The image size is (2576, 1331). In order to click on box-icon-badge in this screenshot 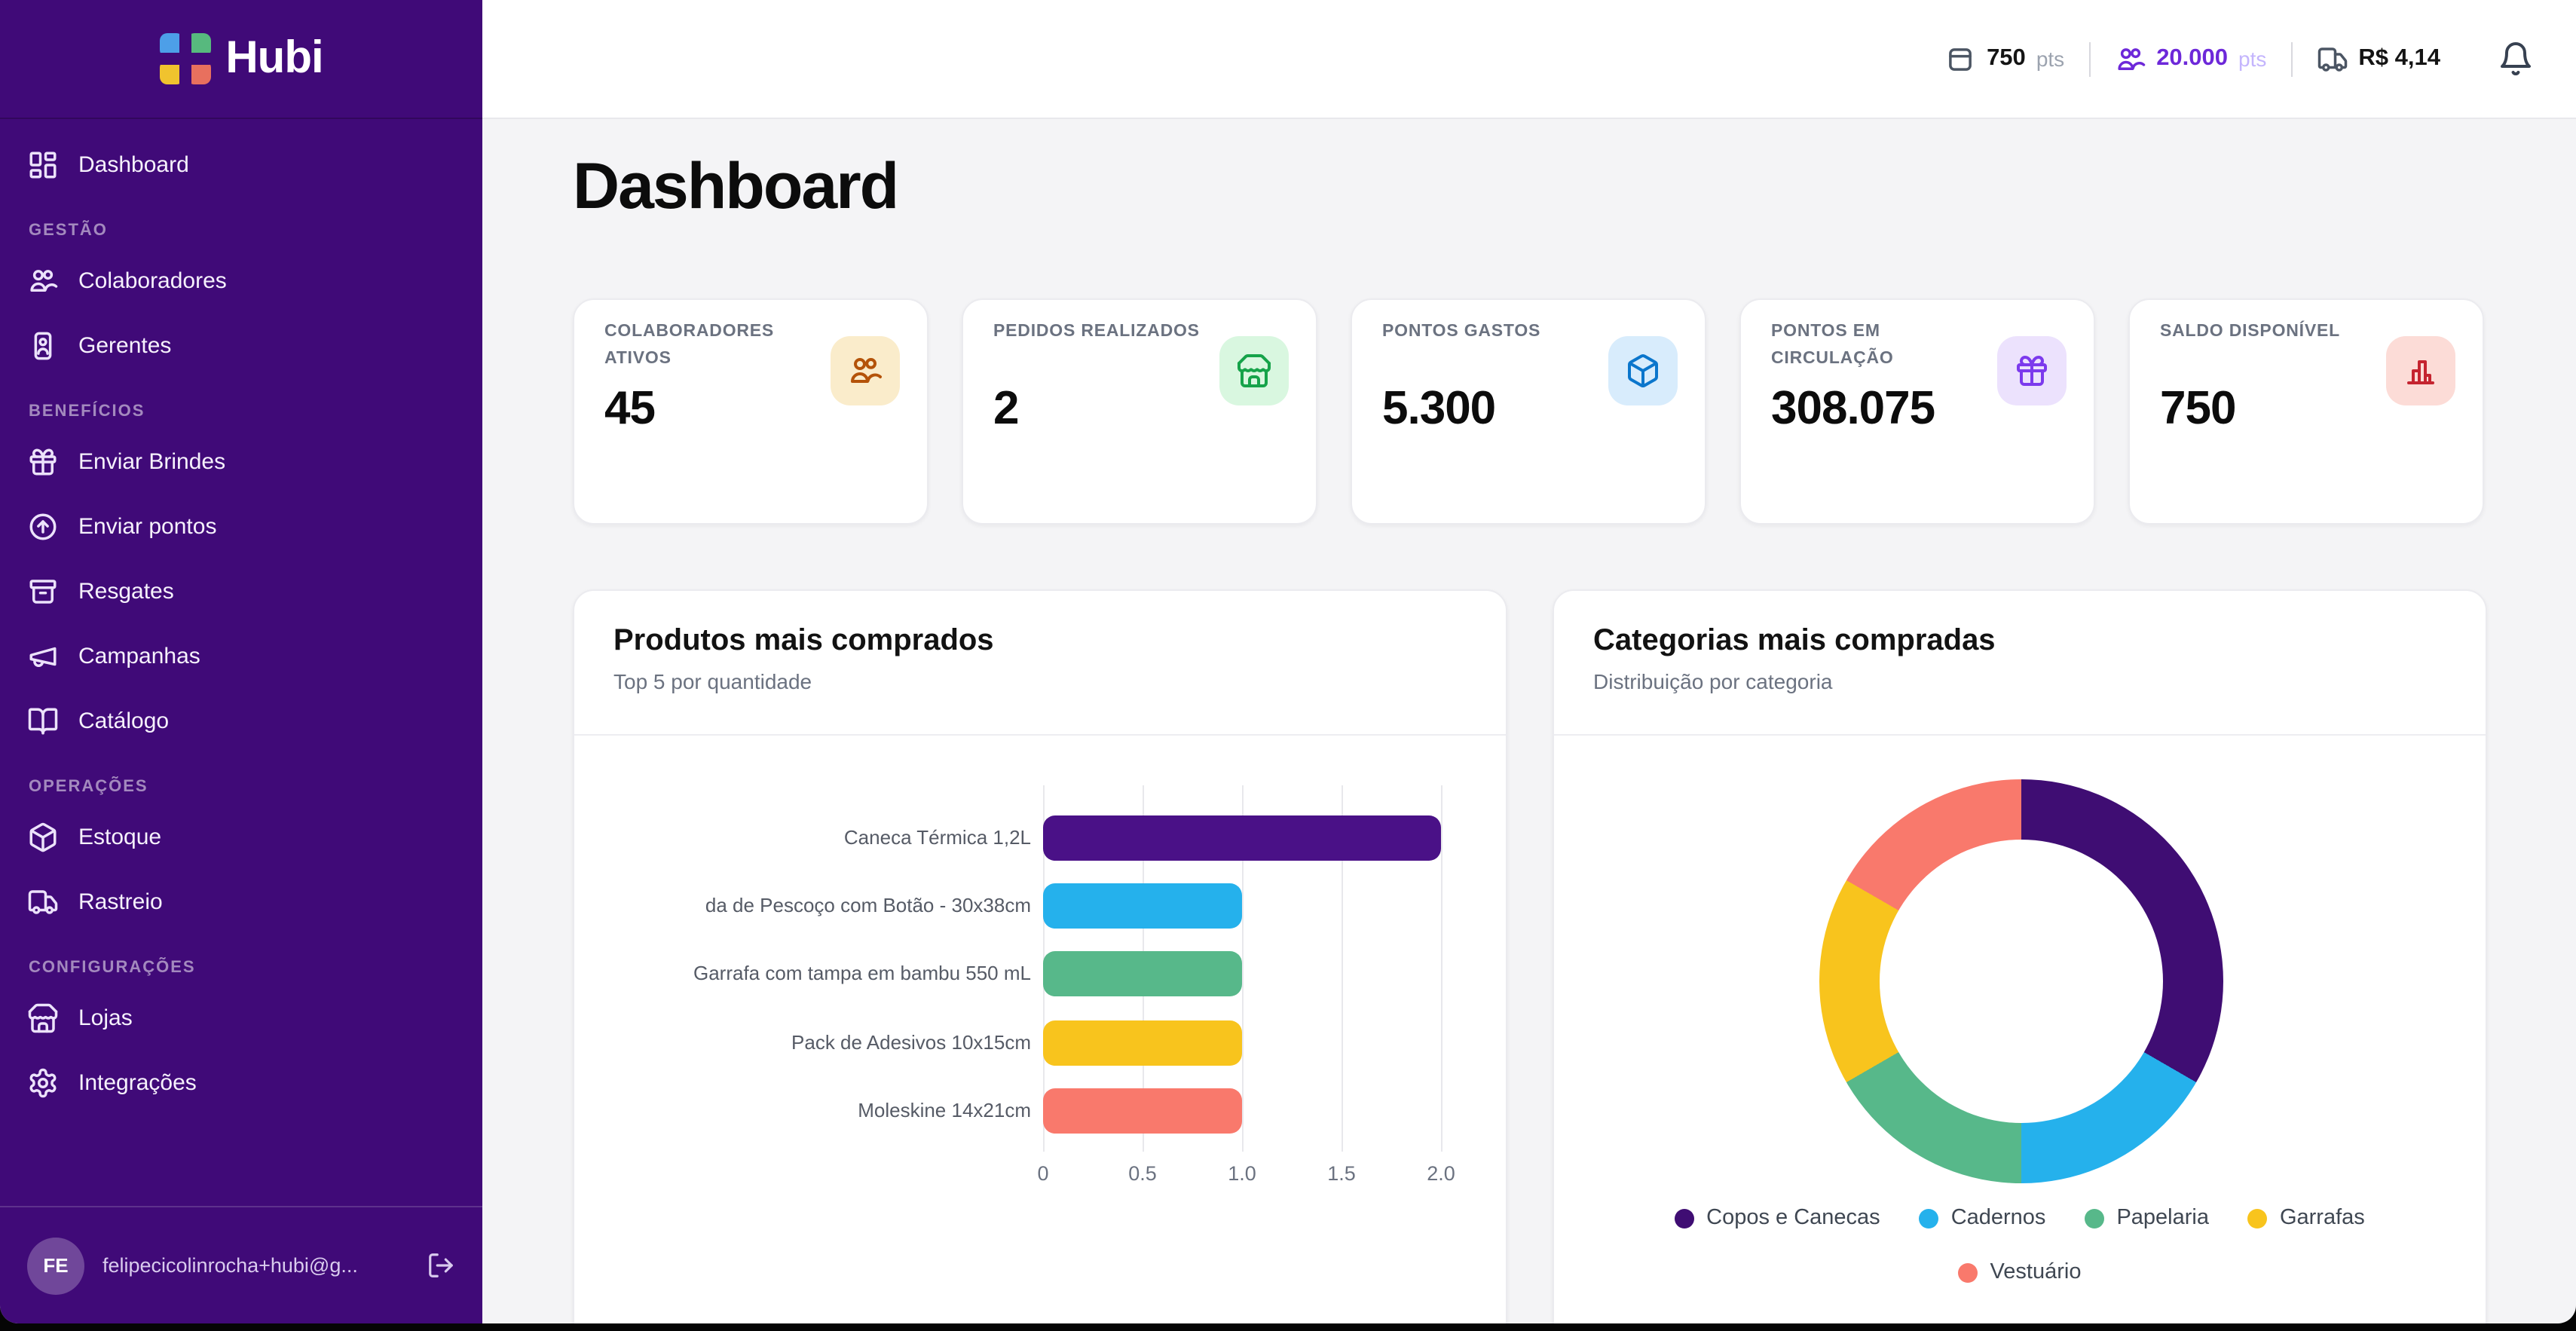, I will do `click(1643, 370)`.